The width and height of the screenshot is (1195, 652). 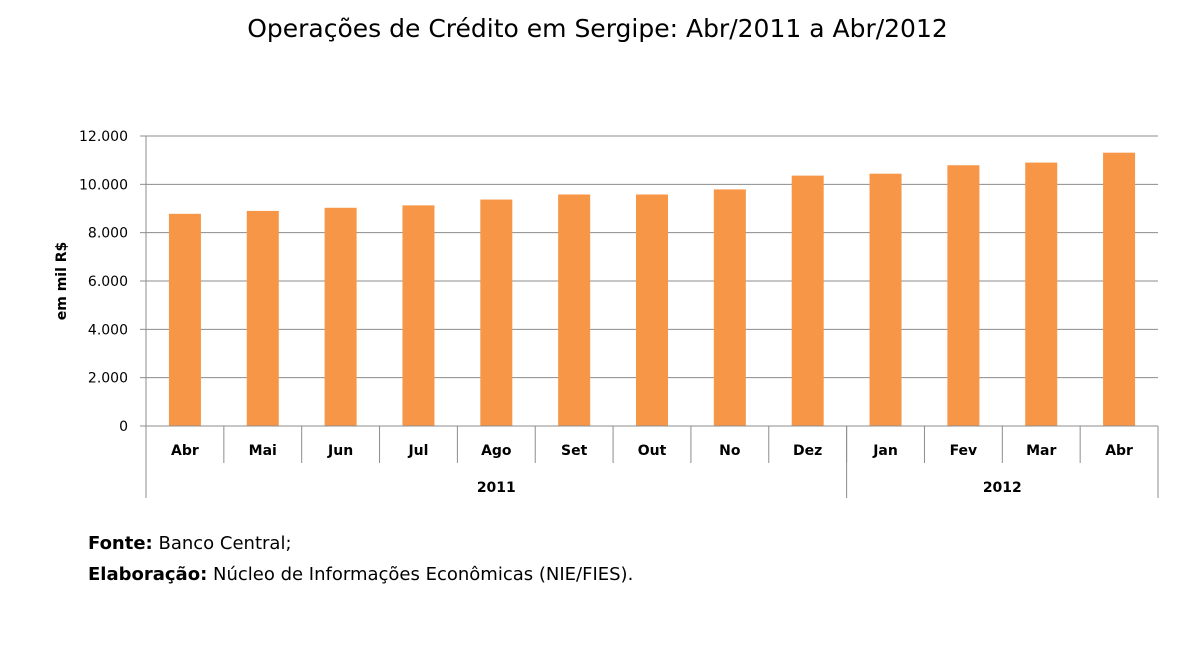 What do you see at coordinates (652, 451) in the screenshot?
I see `x-tick-label: Out` at bounding box center [652, 451].